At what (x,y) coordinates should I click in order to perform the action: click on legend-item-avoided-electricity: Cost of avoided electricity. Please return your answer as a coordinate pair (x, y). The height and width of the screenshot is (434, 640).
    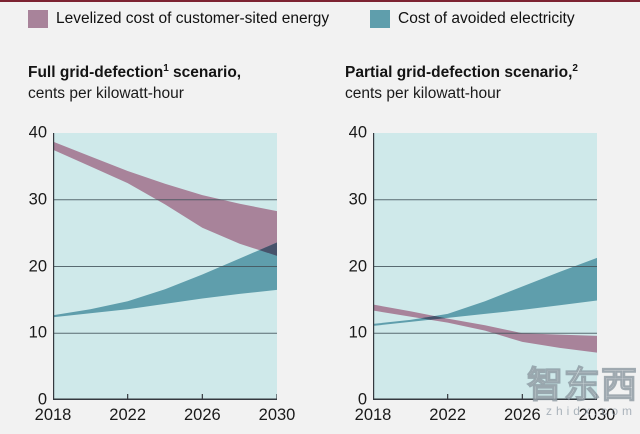
    Looking at the image, I should click on (472, 19).